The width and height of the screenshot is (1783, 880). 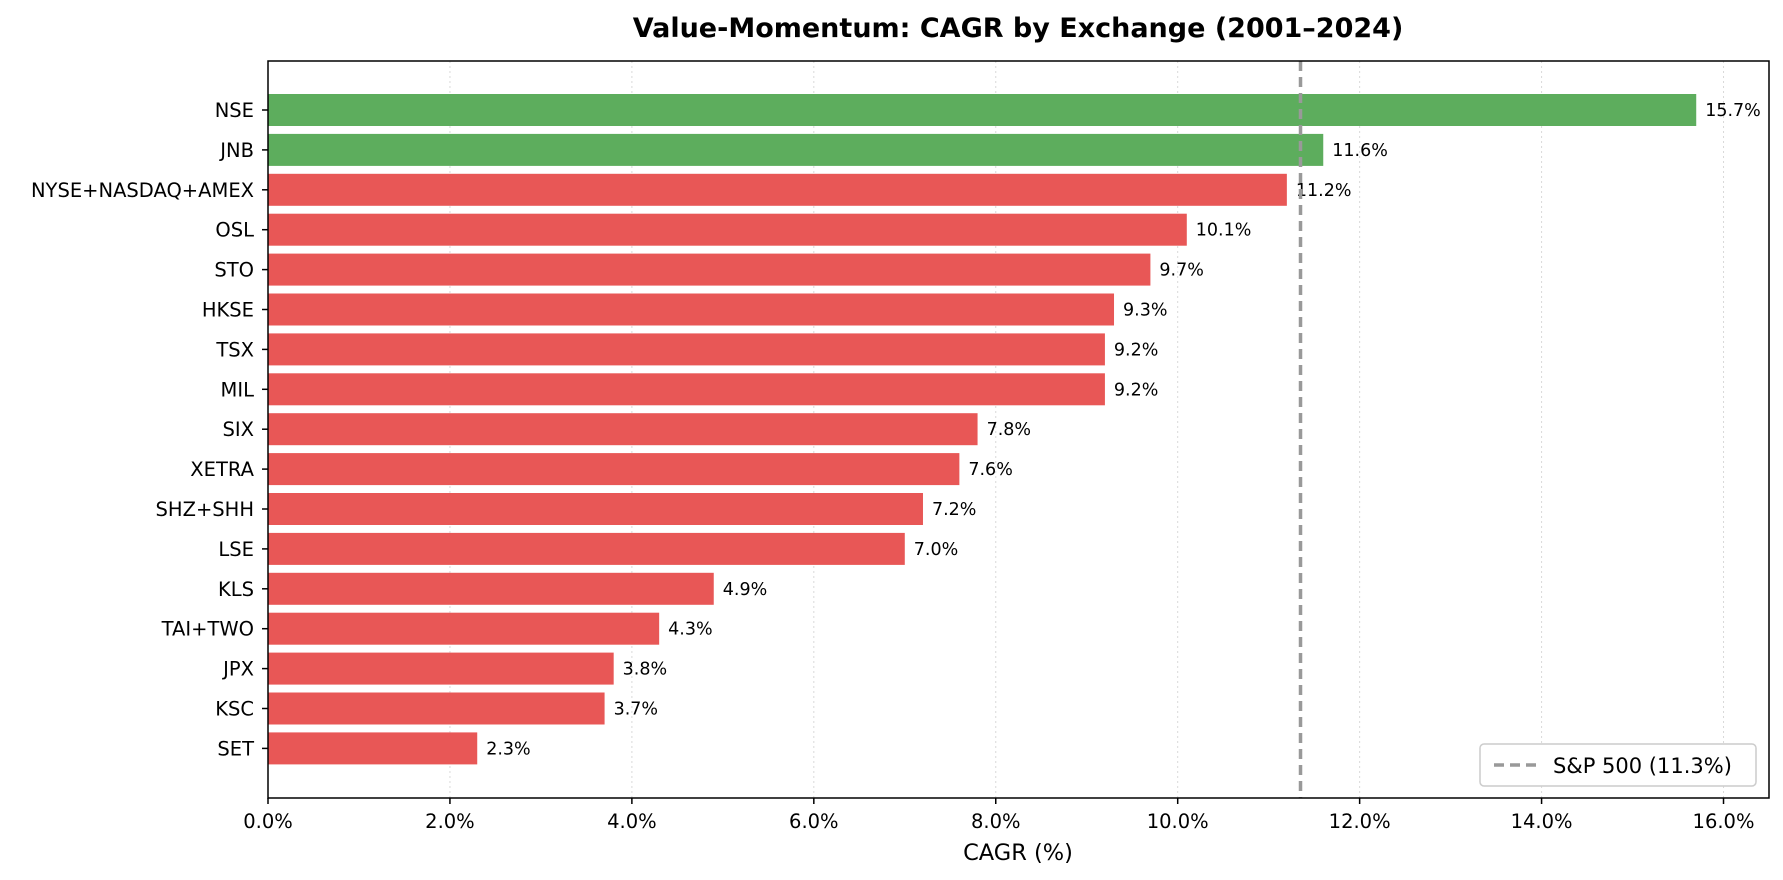 I want to click on bar-value-label: 4.9%, so click(x=745, y=590).